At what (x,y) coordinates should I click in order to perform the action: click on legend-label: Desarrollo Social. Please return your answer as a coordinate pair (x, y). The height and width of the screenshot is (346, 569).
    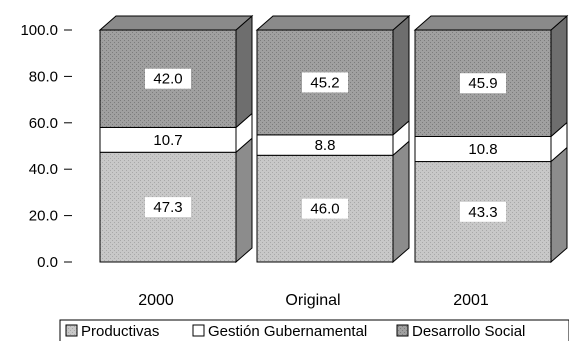
    Looking at the image, I should click on (468, 331).